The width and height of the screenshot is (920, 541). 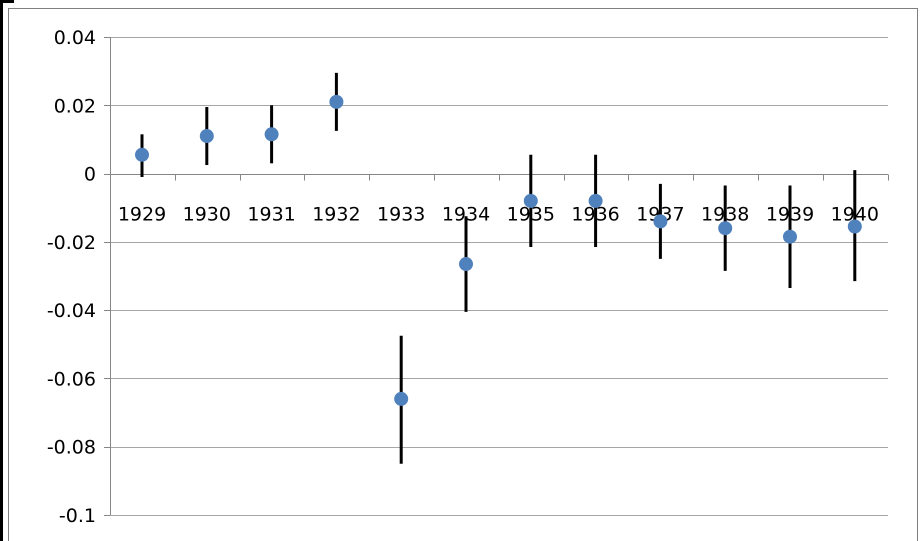 What do you see at coordinates (90, 175) in the screenshot?
I see `y-tick-label: 0` at bounding box center [90, 175].